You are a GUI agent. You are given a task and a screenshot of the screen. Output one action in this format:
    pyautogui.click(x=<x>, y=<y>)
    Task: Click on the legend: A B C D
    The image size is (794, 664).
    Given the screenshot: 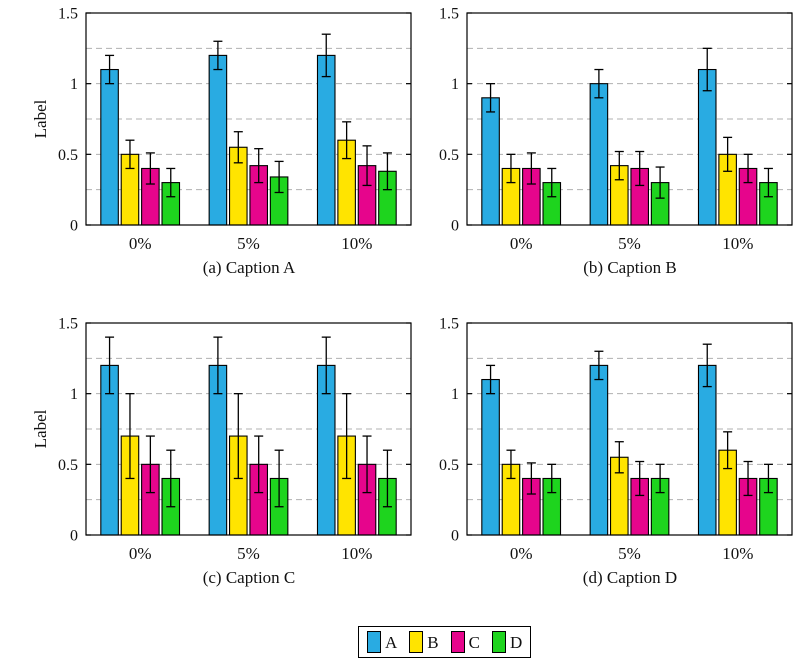 What is the action you would take?
    pyautogui.click(x=445, y=642)
    